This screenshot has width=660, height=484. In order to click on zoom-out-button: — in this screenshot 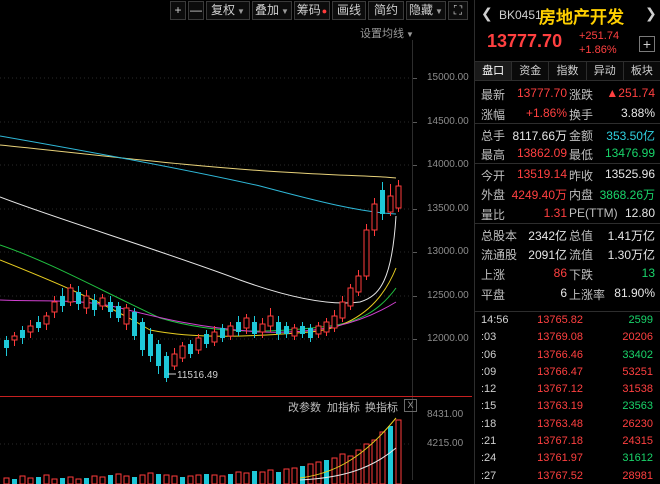, I will do `click(196, 10)`.